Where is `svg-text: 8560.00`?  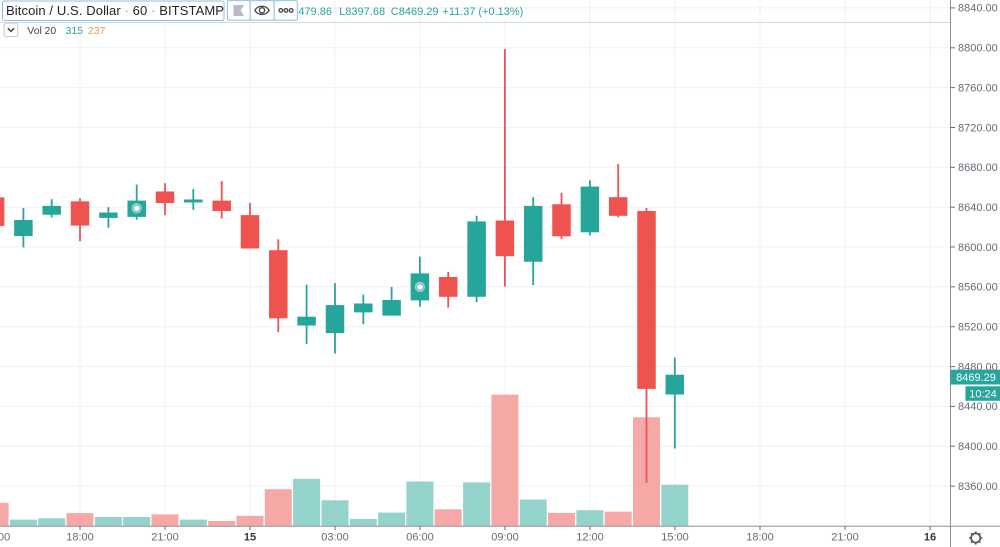
svg-text: 8560.00 is located at coordinates (978, 288).